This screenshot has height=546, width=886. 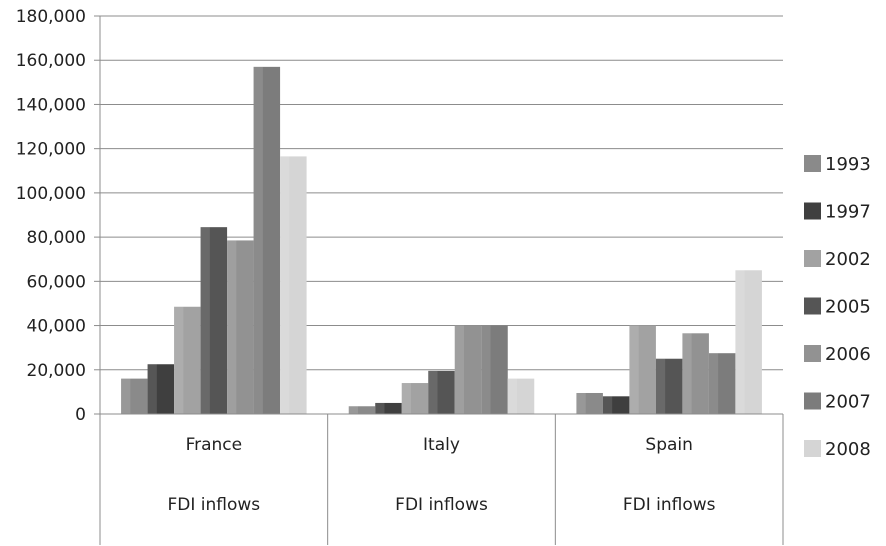 I want to click on y-tick-label: 120,000, so click(x=51, y=150).